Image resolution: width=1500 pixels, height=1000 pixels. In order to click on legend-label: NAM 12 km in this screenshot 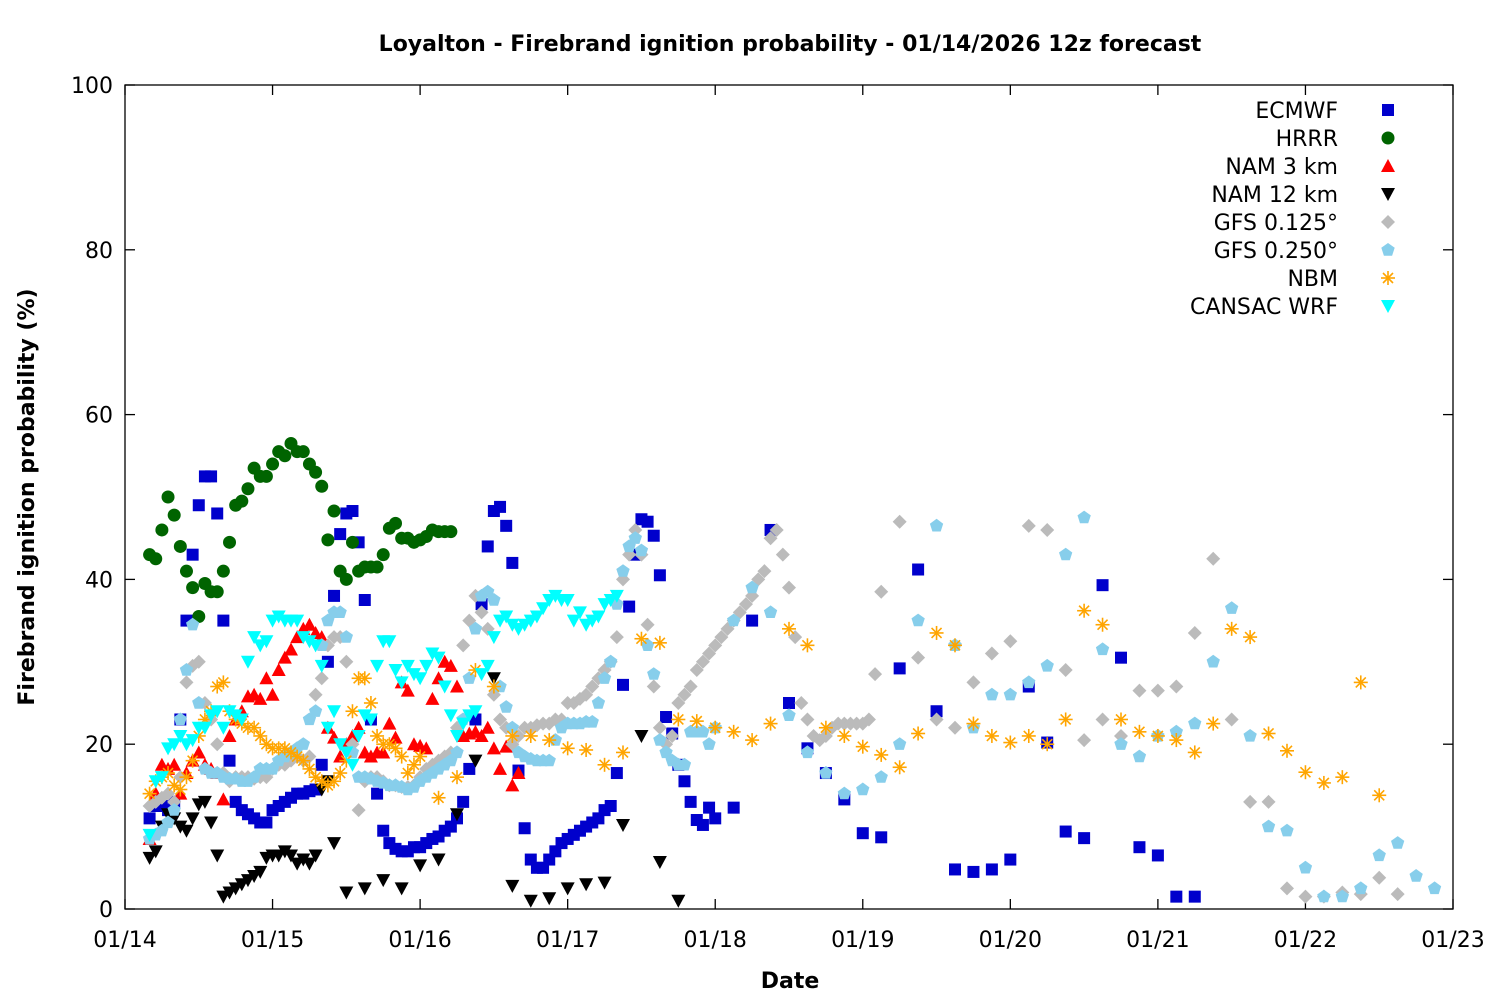, I will do `click(1274, 195)`.